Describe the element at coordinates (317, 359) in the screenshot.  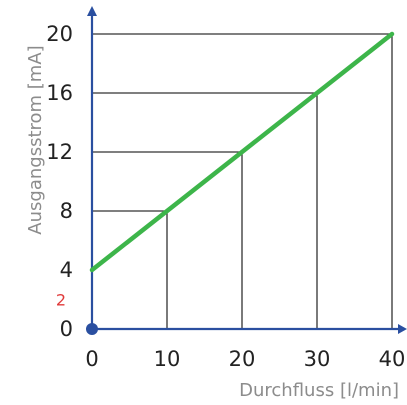
I see `x-tick-label-3: 30` at that location.